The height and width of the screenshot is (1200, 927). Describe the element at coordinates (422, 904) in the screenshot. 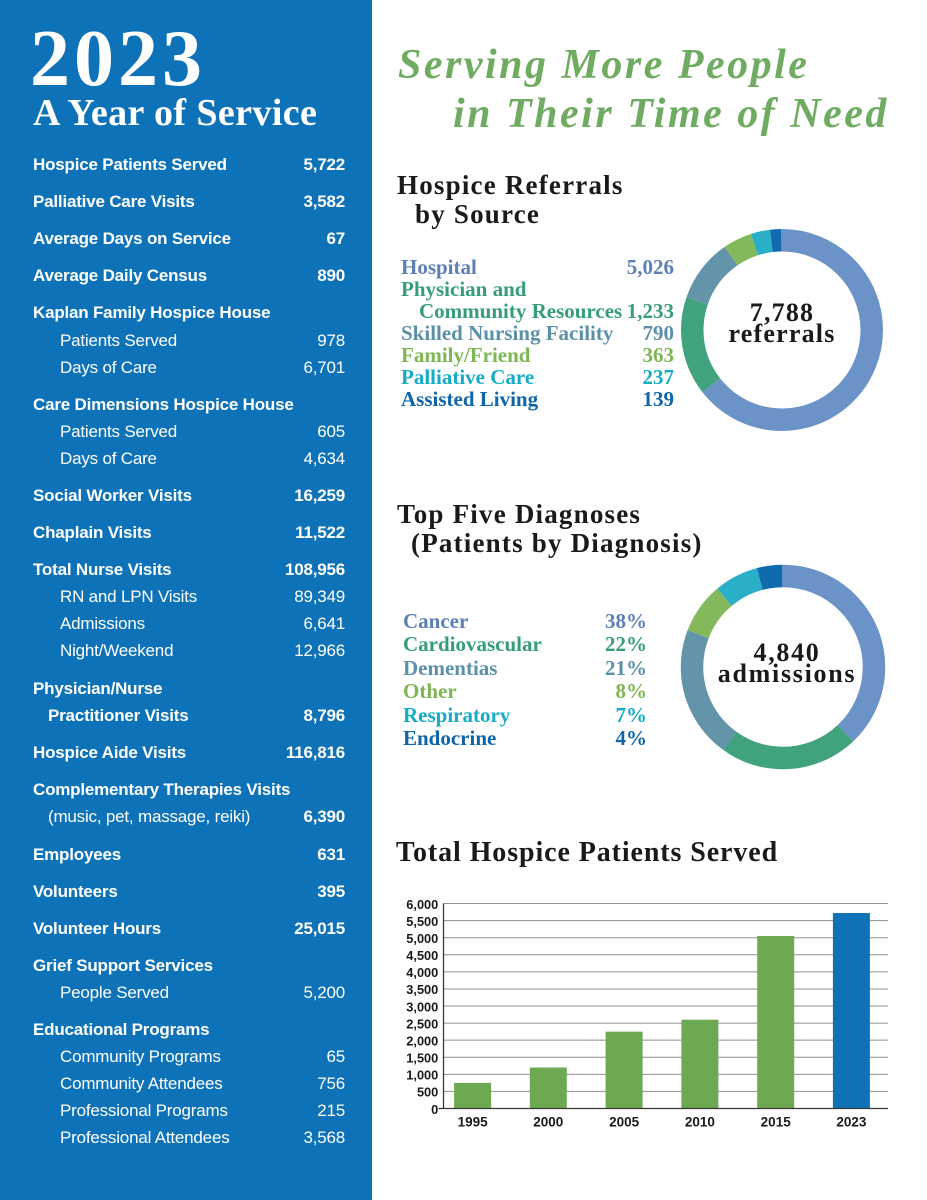

I see `svg-text: 6,000` at that location.